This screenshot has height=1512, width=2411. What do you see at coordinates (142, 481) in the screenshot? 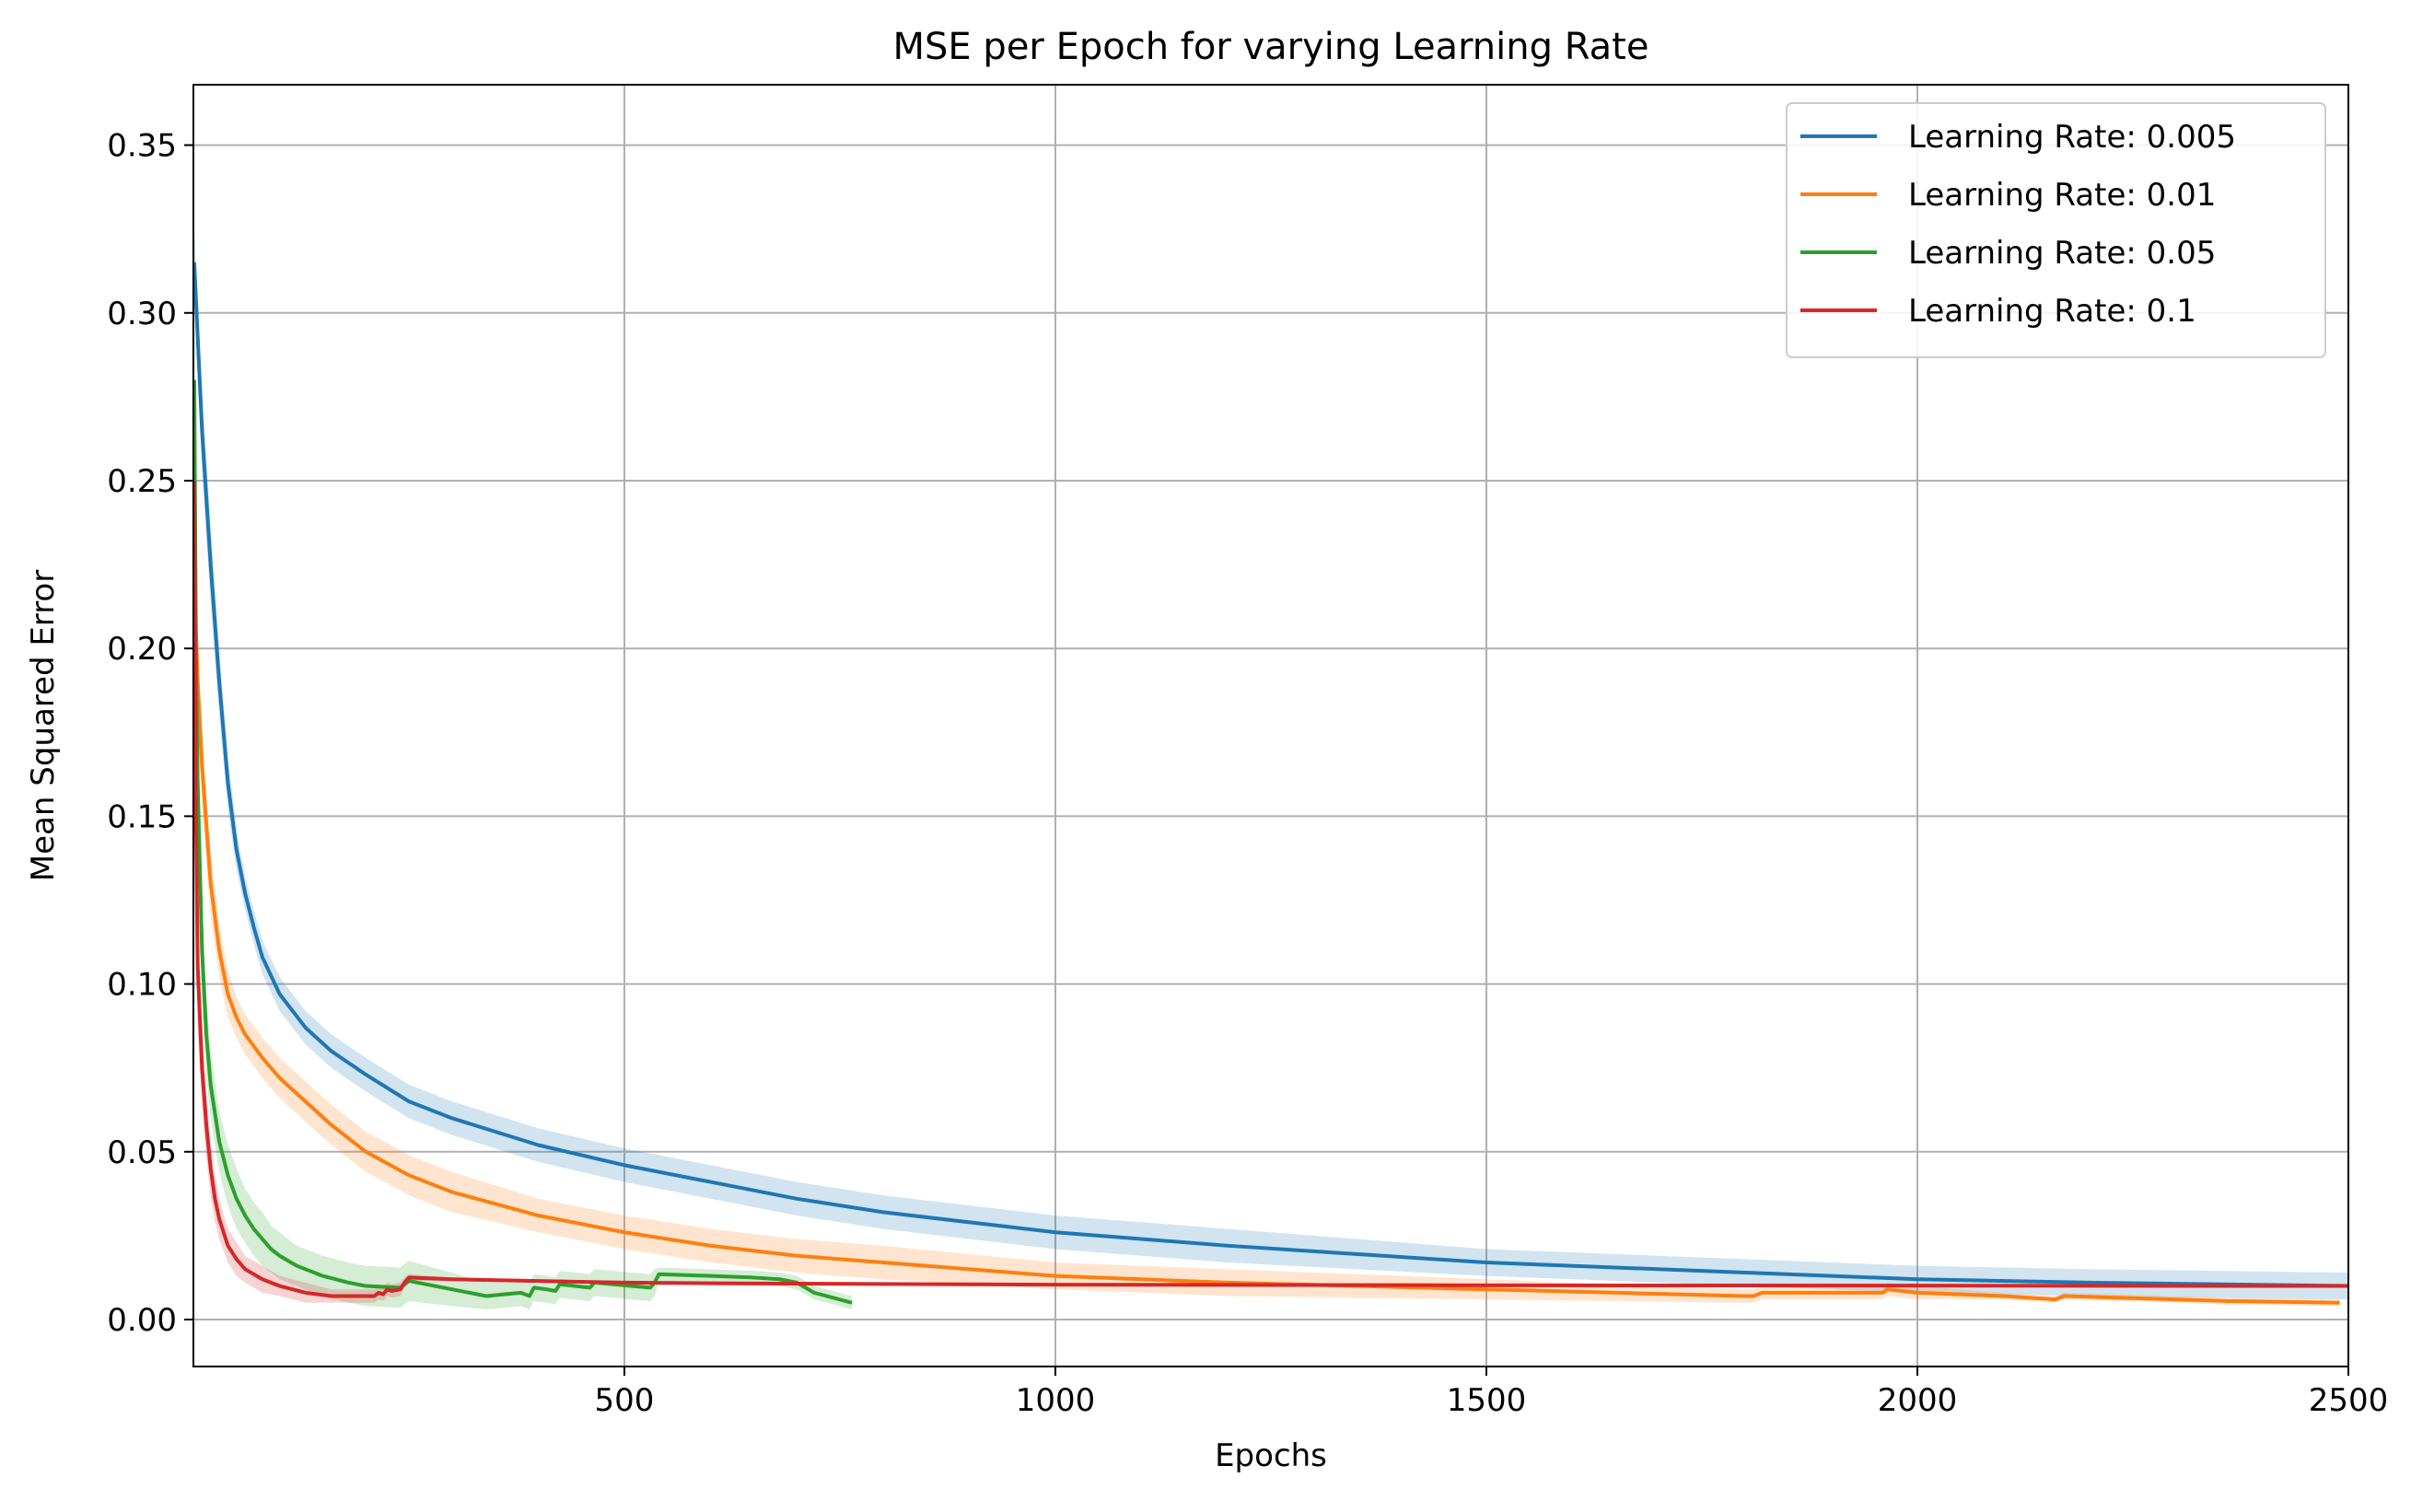
I see `y-tick-label: 0.25` at bounding box center [142, 481].